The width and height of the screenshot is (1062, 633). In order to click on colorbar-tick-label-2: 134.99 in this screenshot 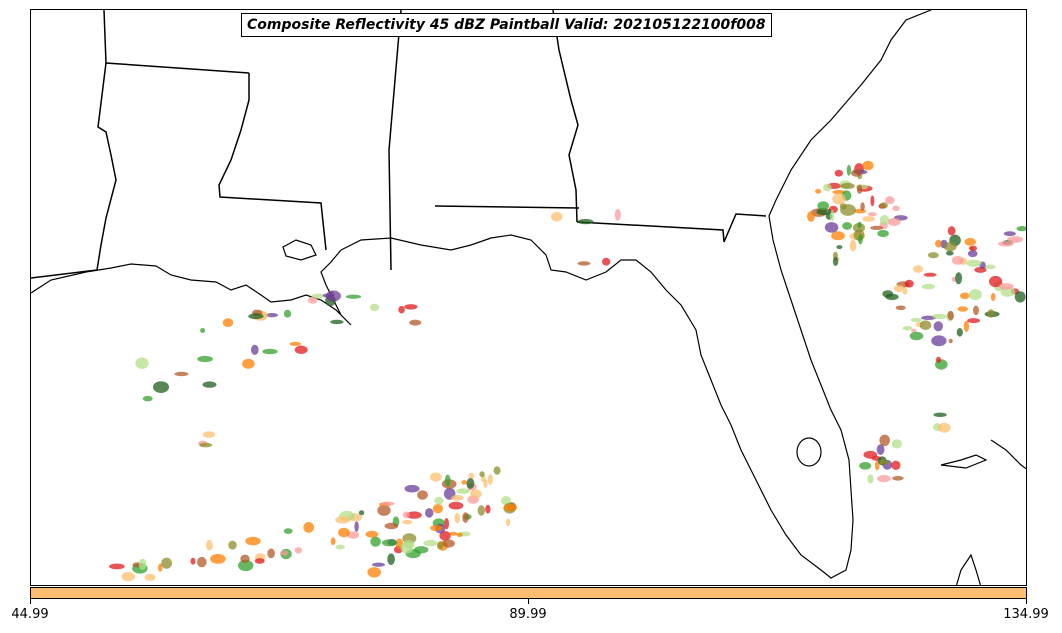, I will do `click(1026, 614)`.